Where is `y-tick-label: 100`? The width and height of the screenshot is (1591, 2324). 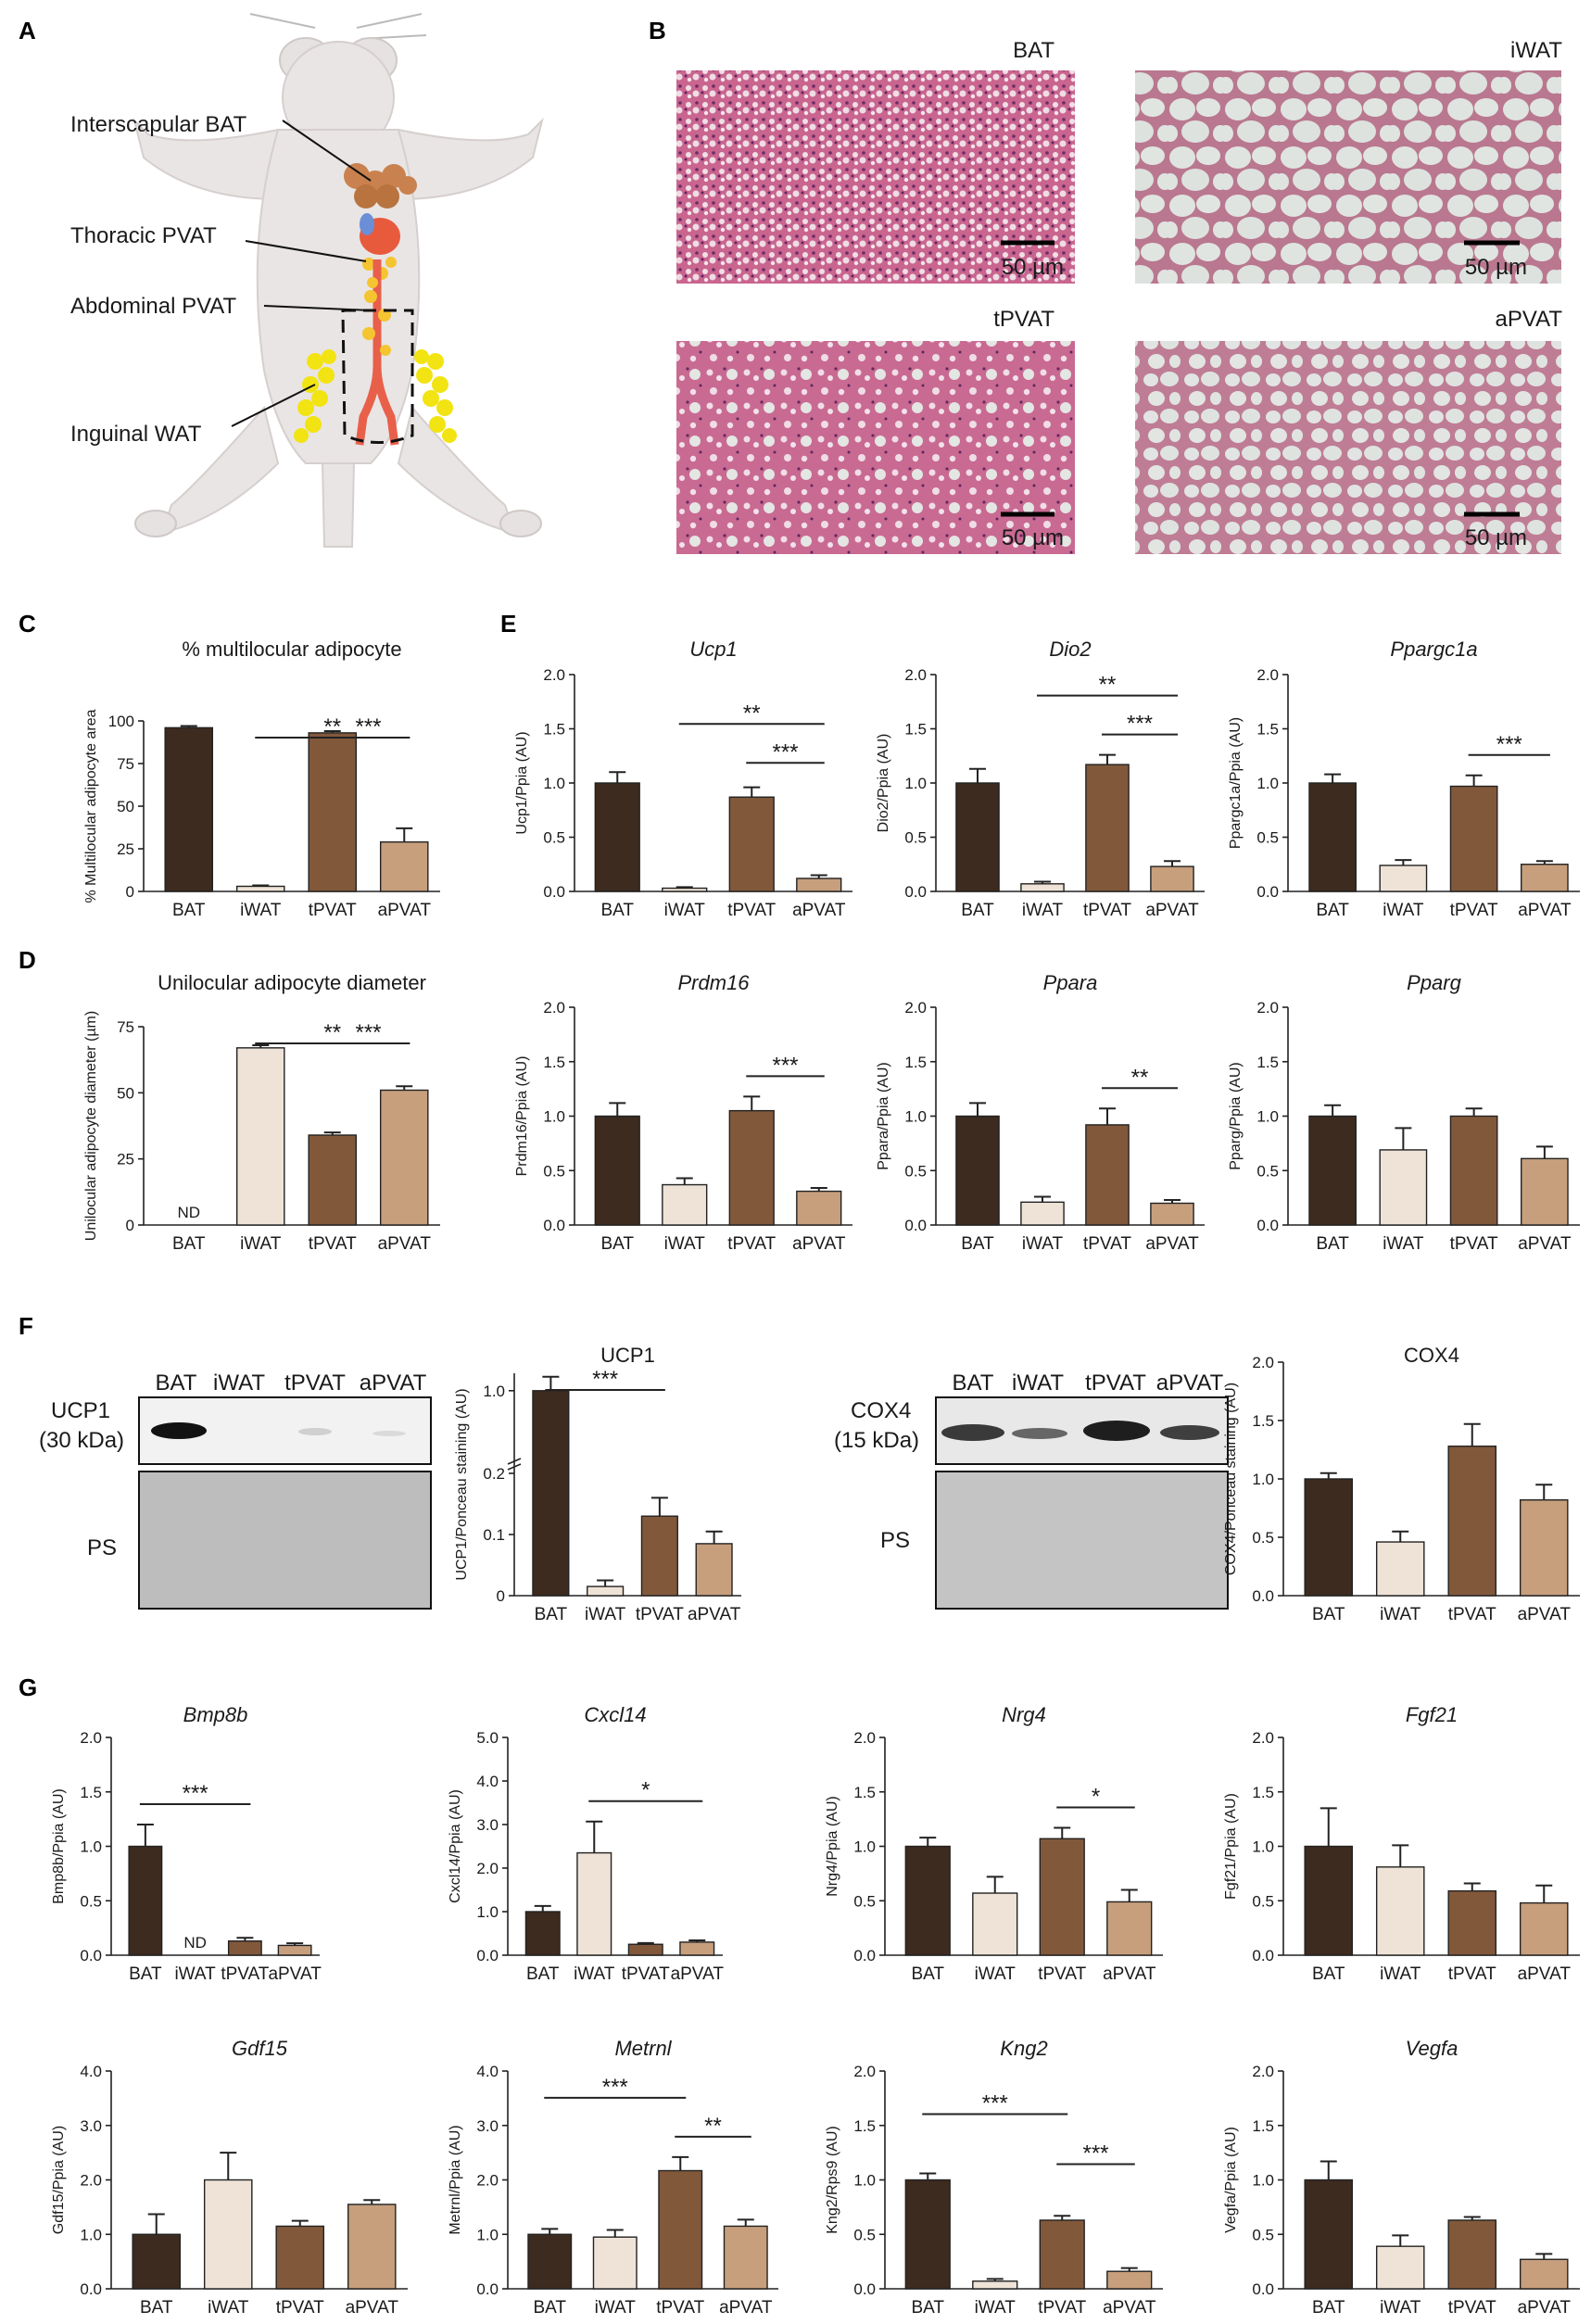 y-tick-label: 100 is located at coordinates (121, 721).